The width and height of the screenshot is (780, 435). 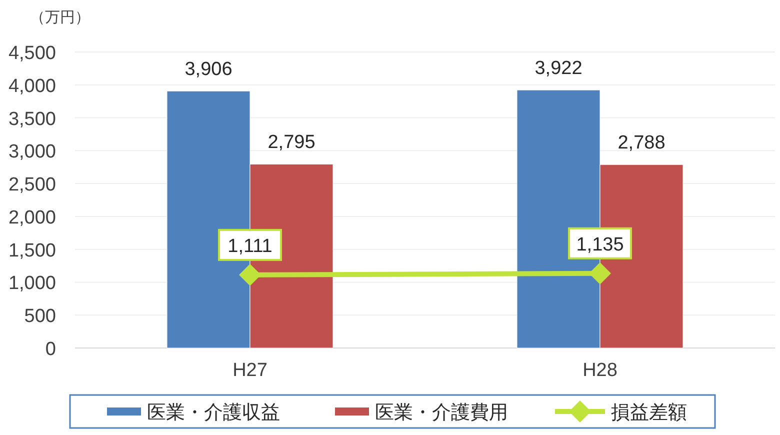 I want to click on y-tick-label: 1,000, so click(x=32, y=283).